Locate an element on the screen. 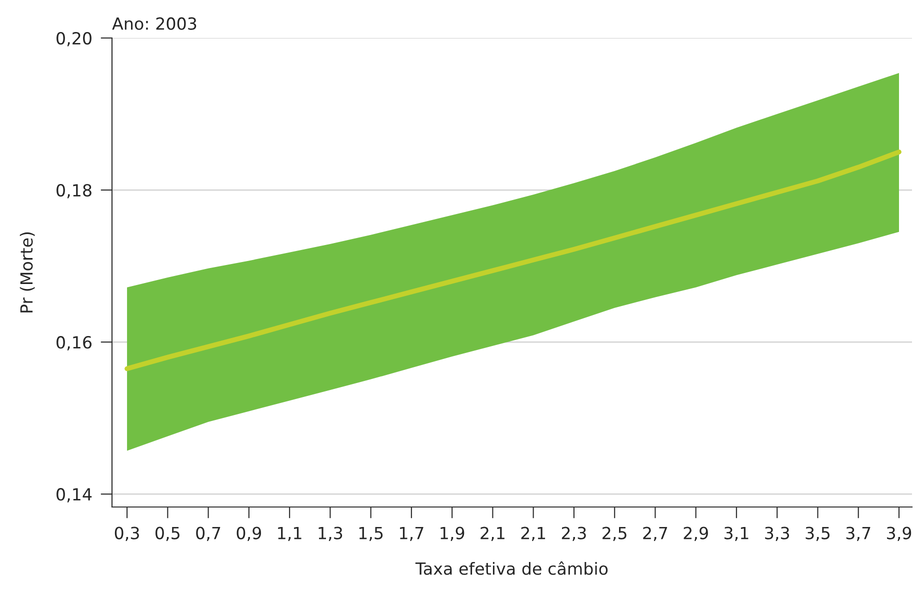  x-tick-label: 3,1 is located at coordinates (736, 534).